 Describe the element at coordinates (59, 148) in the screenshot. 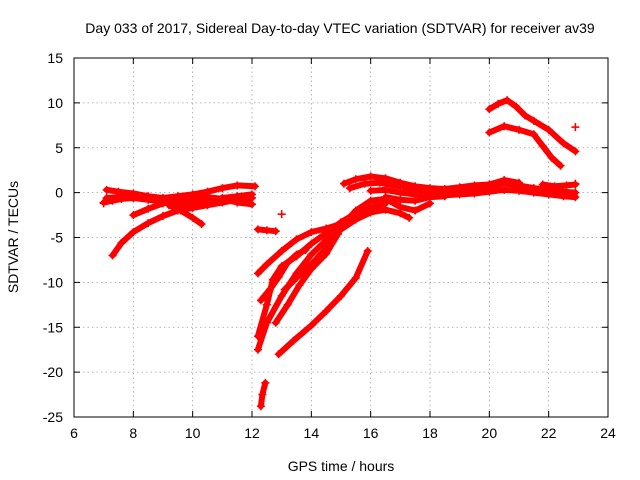

I see `y-tick-label: 5` at that location.